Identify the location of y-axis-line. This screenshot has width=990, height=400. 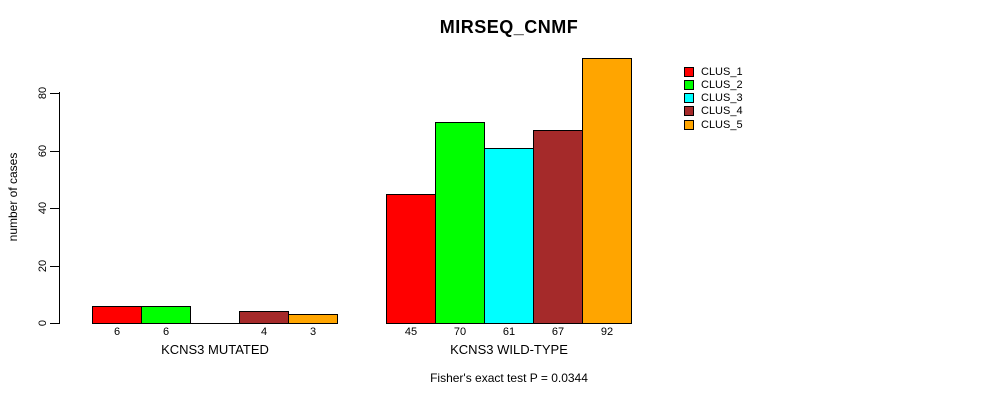
(59, 208).